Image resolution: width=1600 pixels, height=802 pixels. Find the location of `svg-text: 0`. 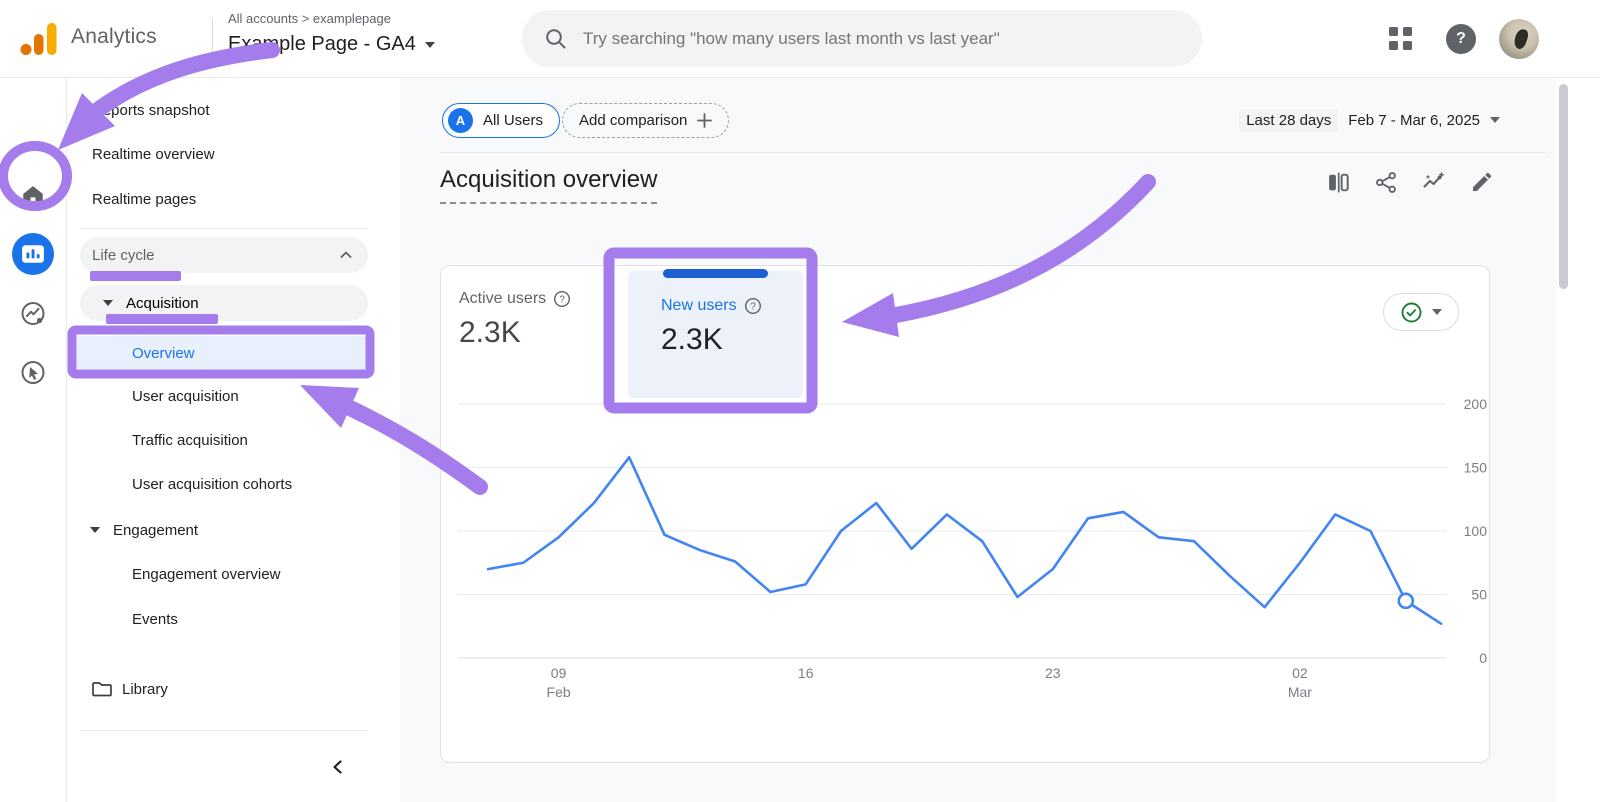

svg-text: 0 is located at coordinates (1483, 658).